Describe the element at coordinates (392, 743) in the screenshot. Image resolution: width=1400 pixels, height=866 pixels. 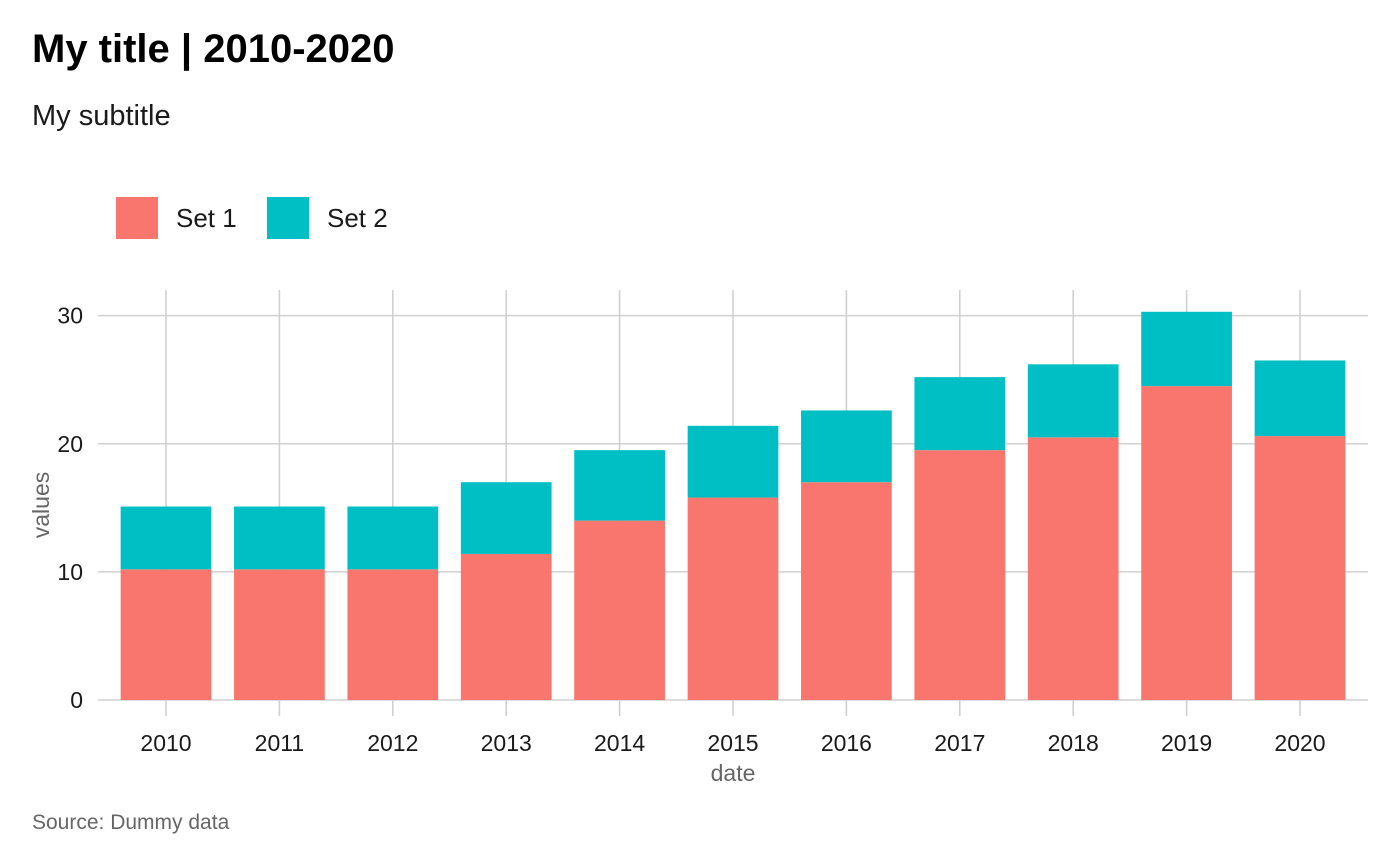
I see `x-tick-label: 2012` at that location.